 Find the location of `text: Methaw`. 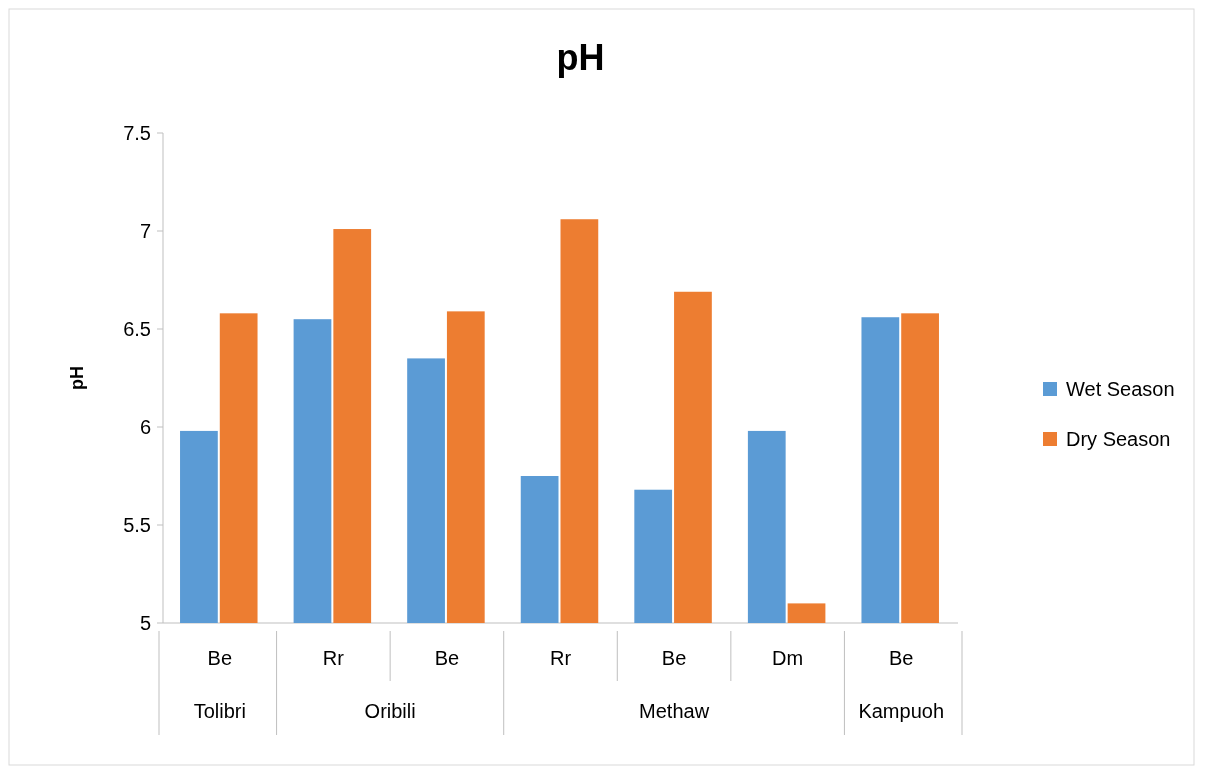

text: Methaw is located at coordinates (674, 711).